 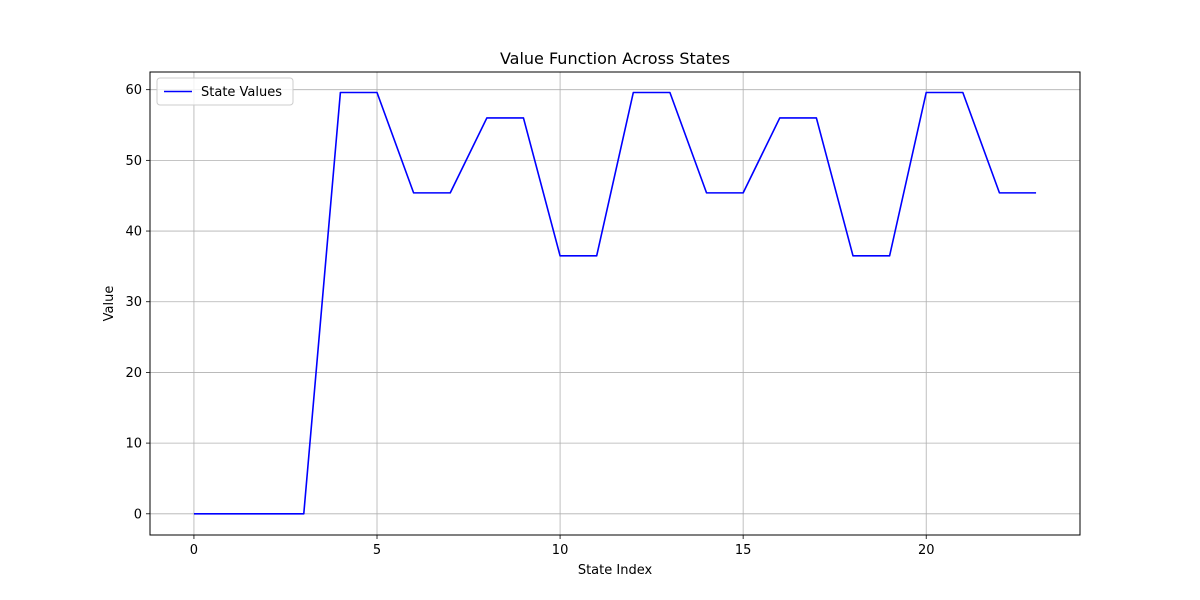 What do you see at coordinates (926, 550) in the screenshot?
I see `x-tick-label: 20` at bounding box center [926, 550].